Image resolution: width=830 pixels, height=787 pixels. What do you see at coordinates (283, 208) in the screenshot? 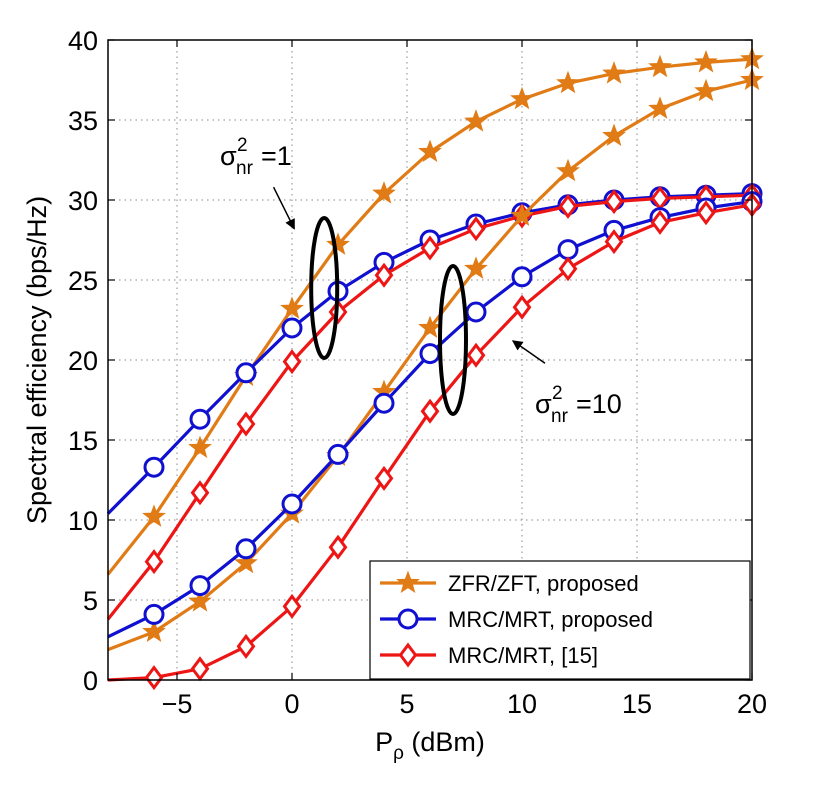
I see `annotation-arrow-nr1` at bounding box center [283, 208].